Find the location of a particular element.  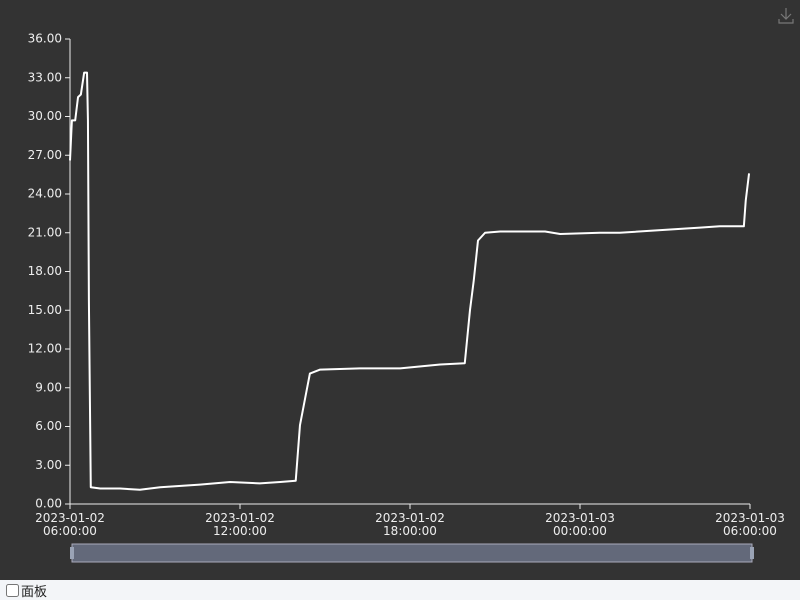

panel-bar: 面板 is located at coordinates (400, 590).